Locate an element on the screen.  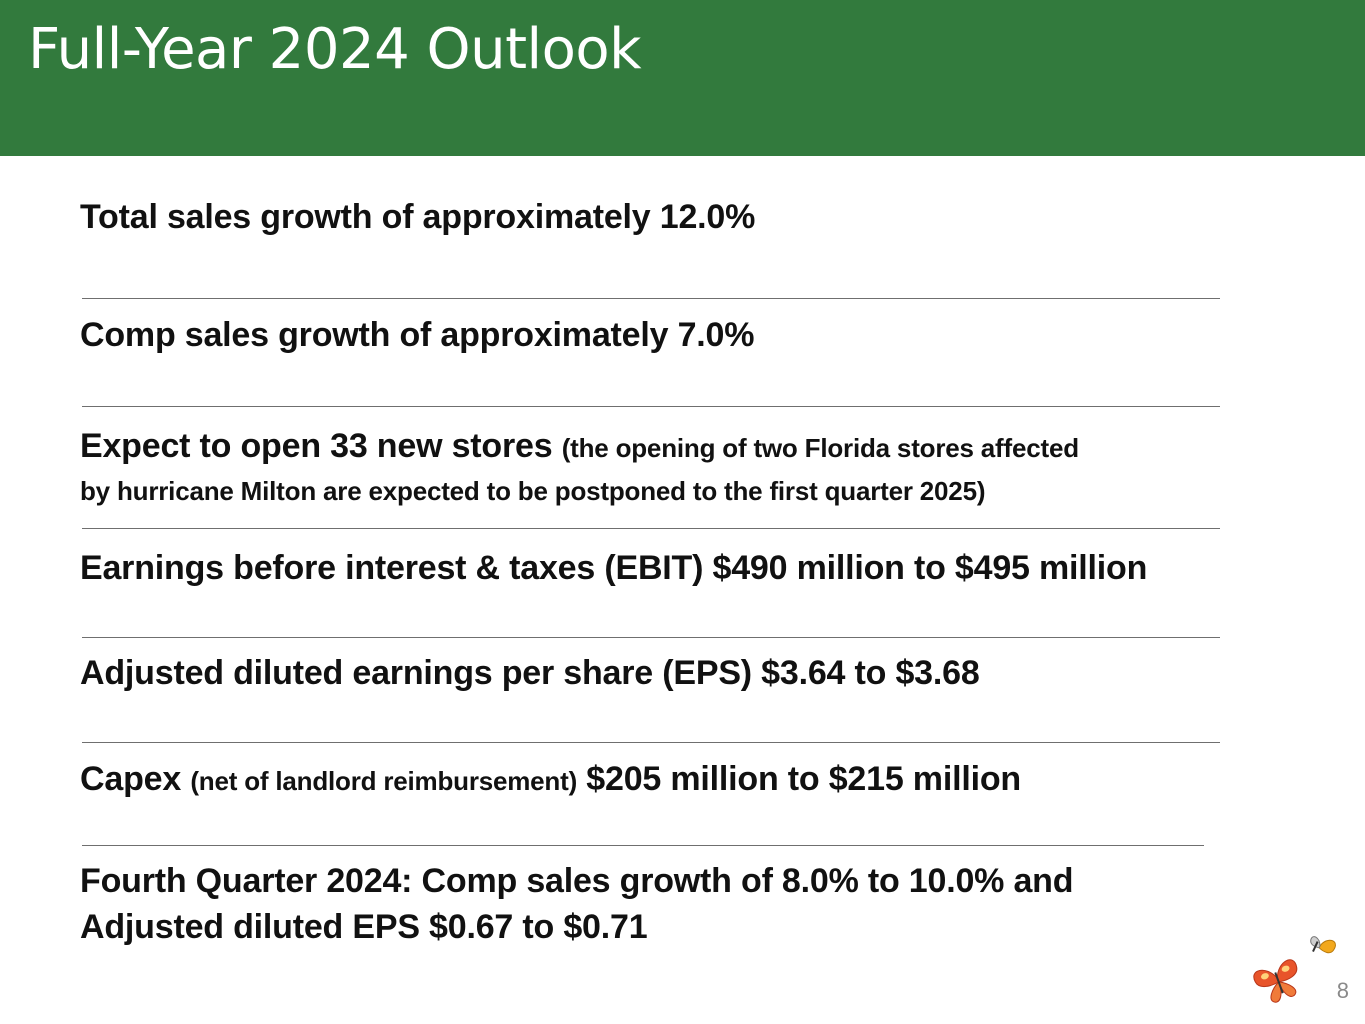
capex-note: (net of landlord reimbursement) is located at coordinates (384, 781).